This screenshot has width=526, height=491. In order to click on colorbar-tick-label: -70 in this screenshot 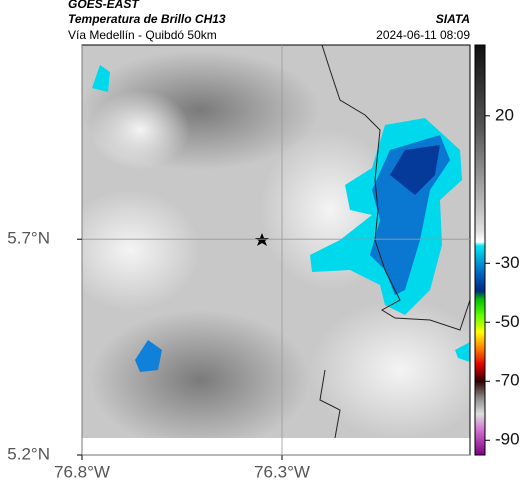, I will do `click(507, 380)`.